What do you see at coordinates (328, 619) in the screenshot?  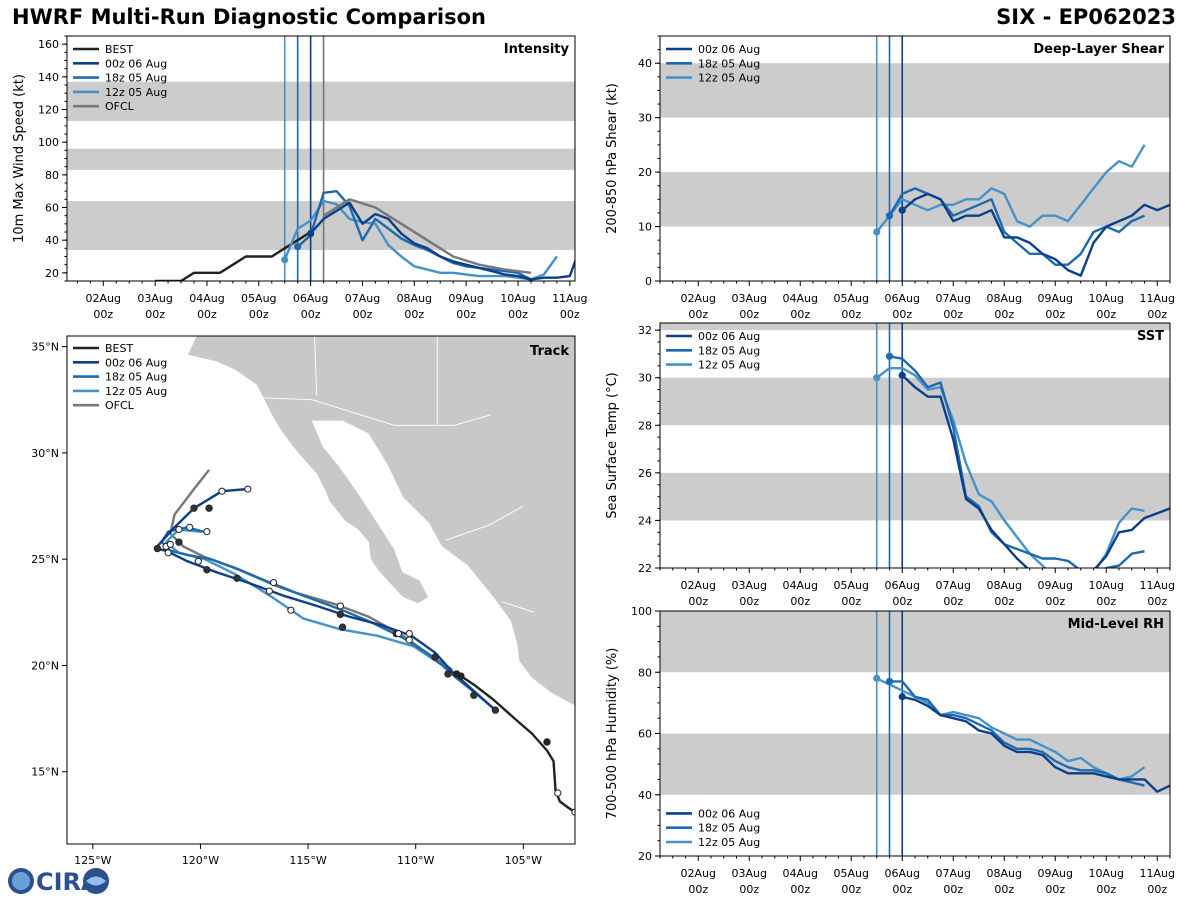 I see `track-line-run18` at bounding box center [328, 619].